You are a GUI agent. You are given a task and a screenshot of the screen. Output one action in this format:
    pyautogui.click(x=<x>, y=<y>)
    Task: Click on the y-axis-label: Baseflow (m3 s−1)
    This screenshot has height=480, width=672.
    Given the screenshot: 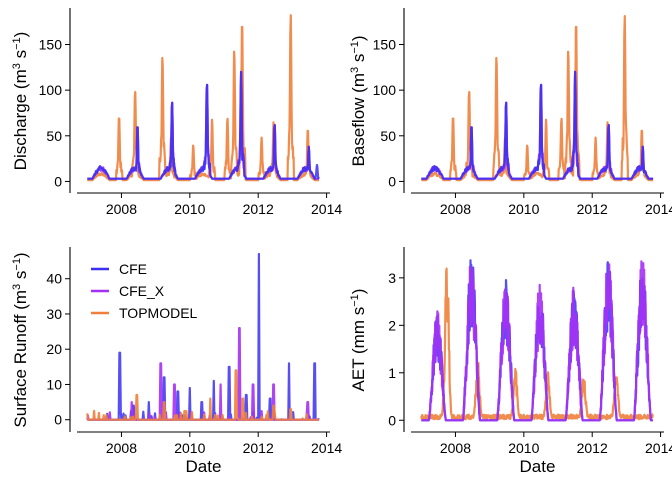 What is the action you would take?
    pyautogui.click(x=358, y=100)
    